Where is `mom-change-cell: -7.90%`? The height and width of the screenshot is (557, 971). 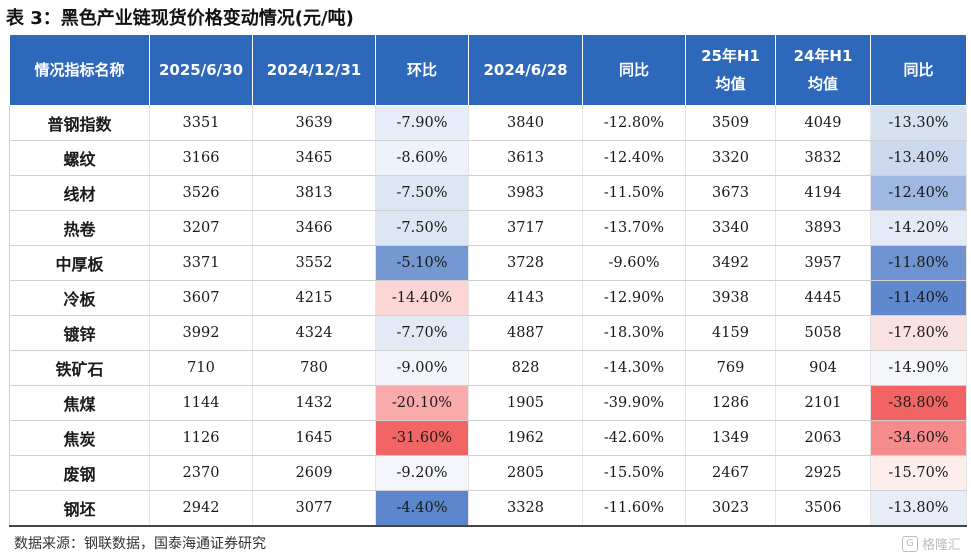 mom-change-cell: -7.90% is located at coordinates (422, 123).